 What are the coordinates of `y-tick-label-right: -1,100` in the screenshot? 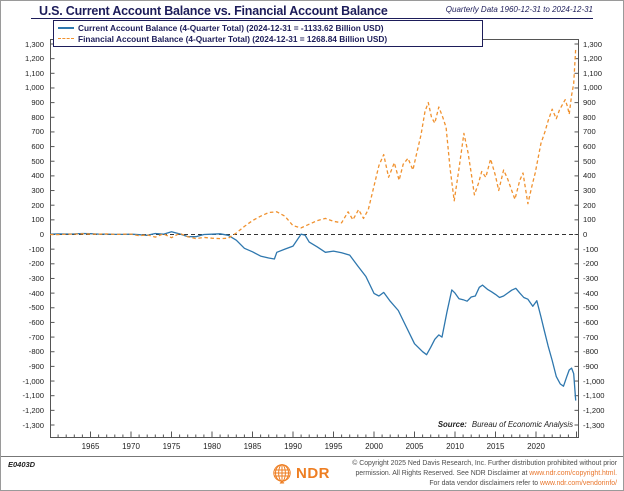 It's located at (594, 396).